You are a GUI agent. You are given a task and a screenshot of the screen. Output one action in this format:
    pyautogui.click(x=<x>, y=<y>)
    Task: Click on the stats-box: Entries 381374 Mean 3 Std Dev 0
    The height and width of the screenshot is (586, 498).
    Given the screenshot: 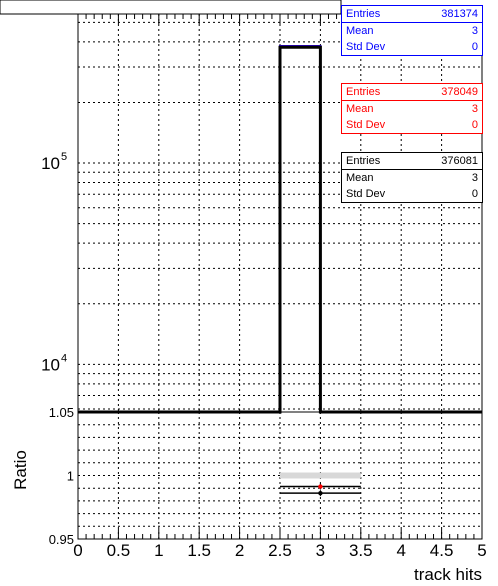 What is the action you would take?
    pyautogui.click(x=412, y=30)
    